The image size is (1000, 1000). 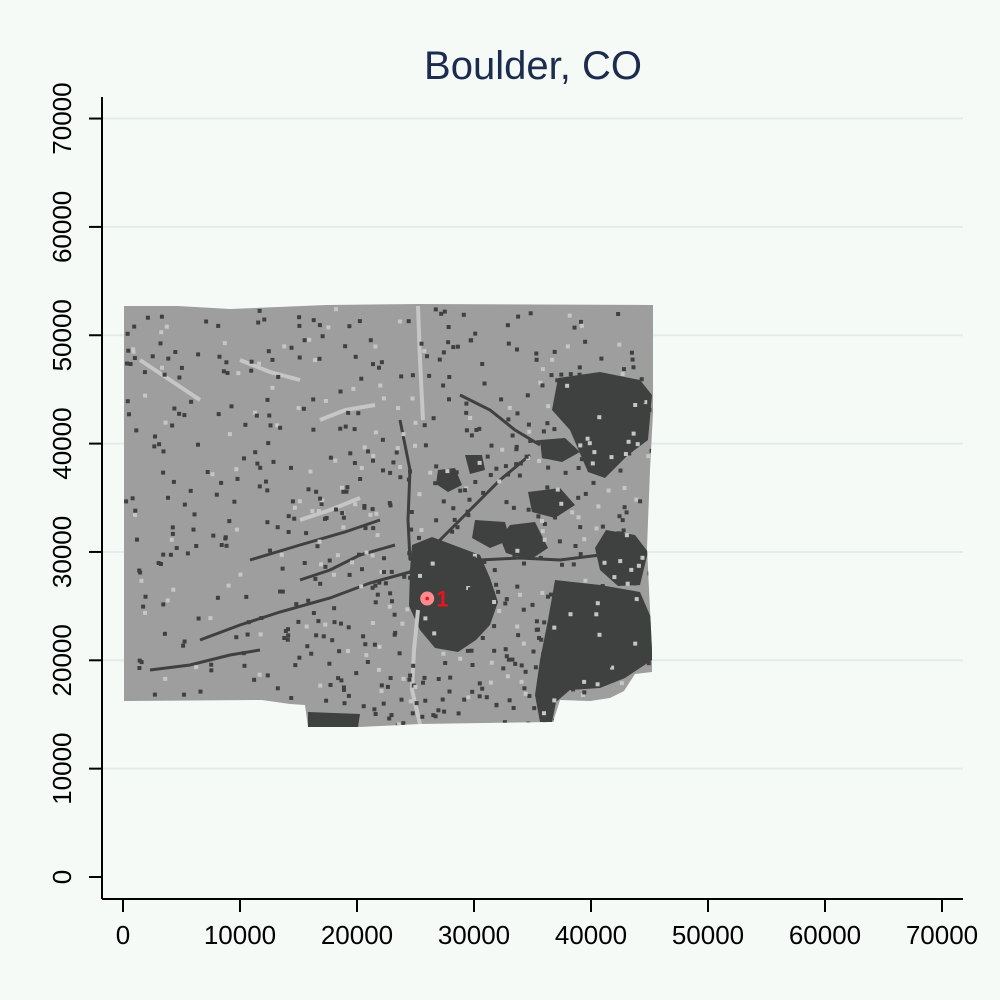 I want to click on x-tick-label: 30000, so click(x=474, y=935).